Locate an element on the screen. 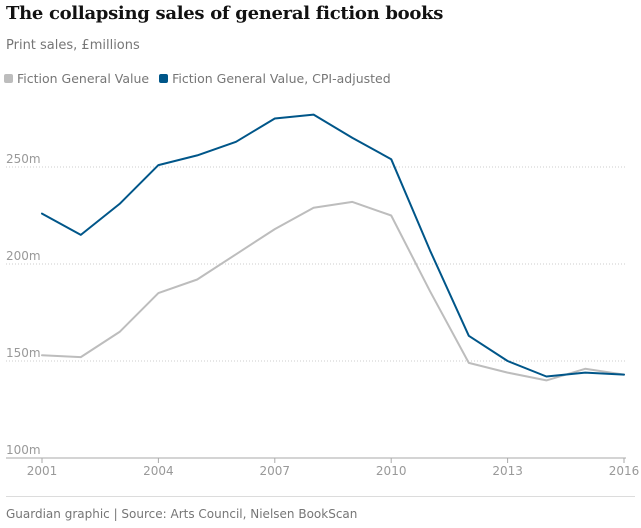  legend-swatch-adjusted is located at coordinates (164, 78).